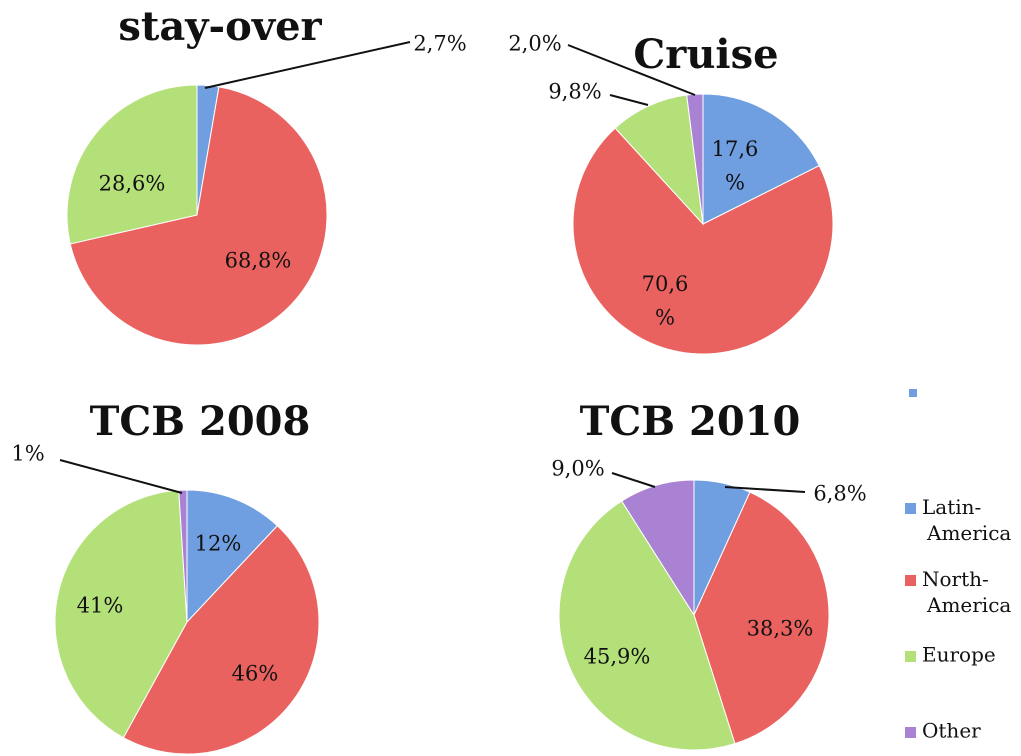  What do you see at coordinates (705, 54) in the screenshot?
I see `chart-title: Cruise` at bounding box center [705, 54].